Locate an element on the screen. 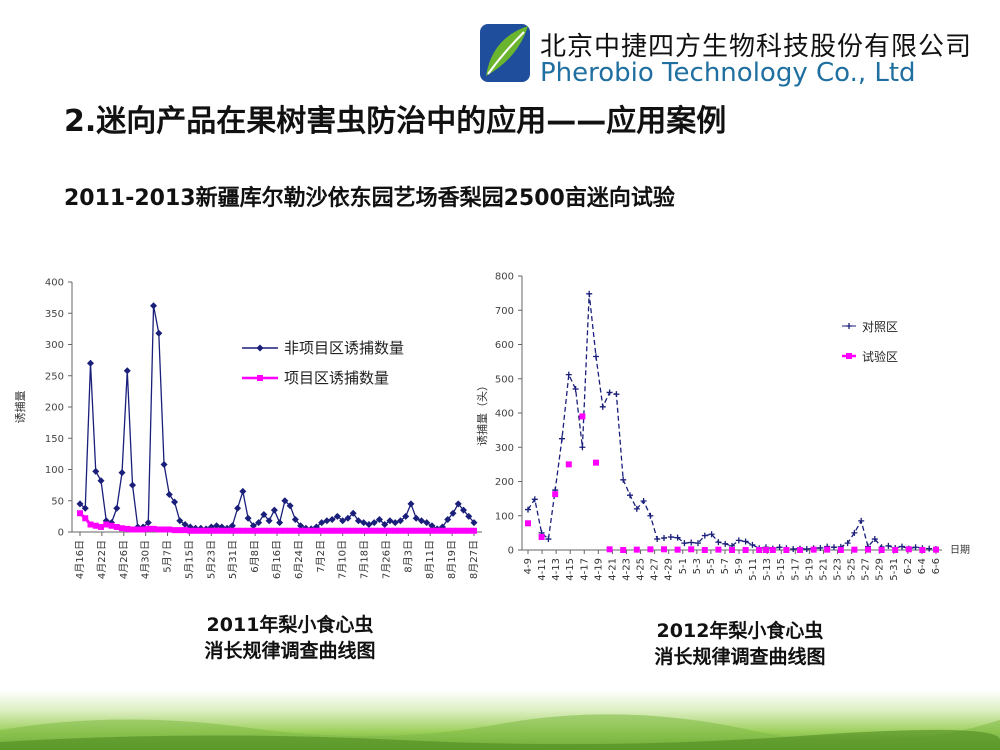 Image resolution: width=1000 pixels, height=750 pixels. x-tick-label: 4-9 is located at coordinates (528, 566).